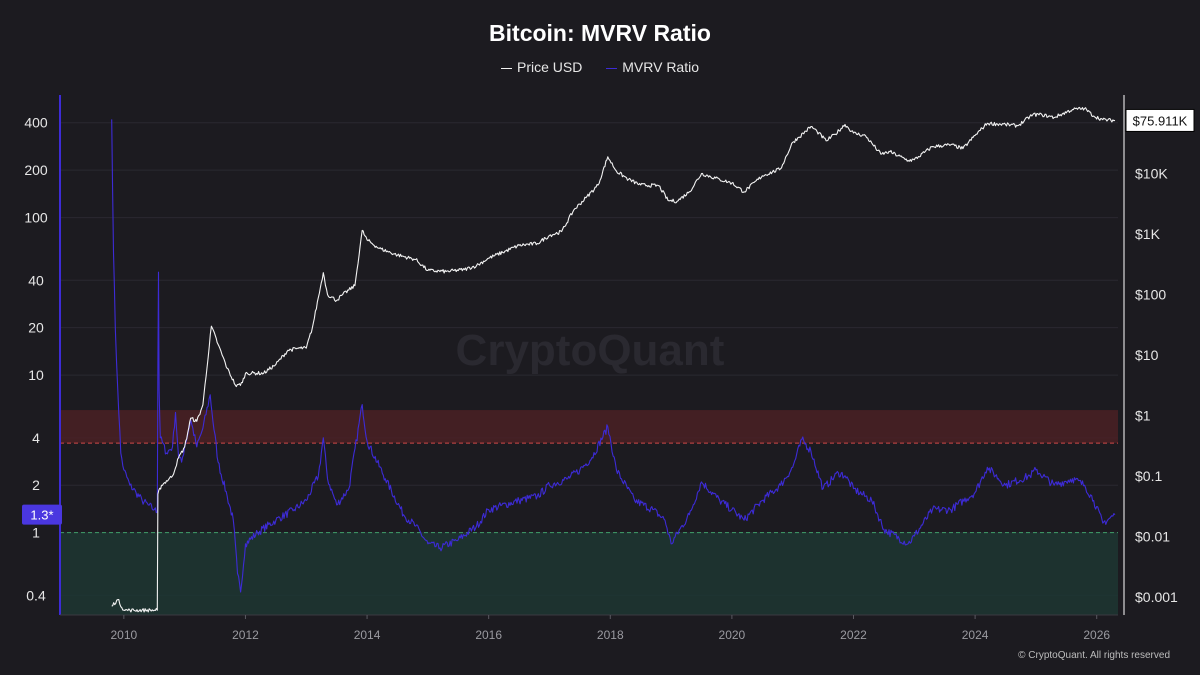  I want to click on y-right-tick-label: $1, so click(1143, 415).